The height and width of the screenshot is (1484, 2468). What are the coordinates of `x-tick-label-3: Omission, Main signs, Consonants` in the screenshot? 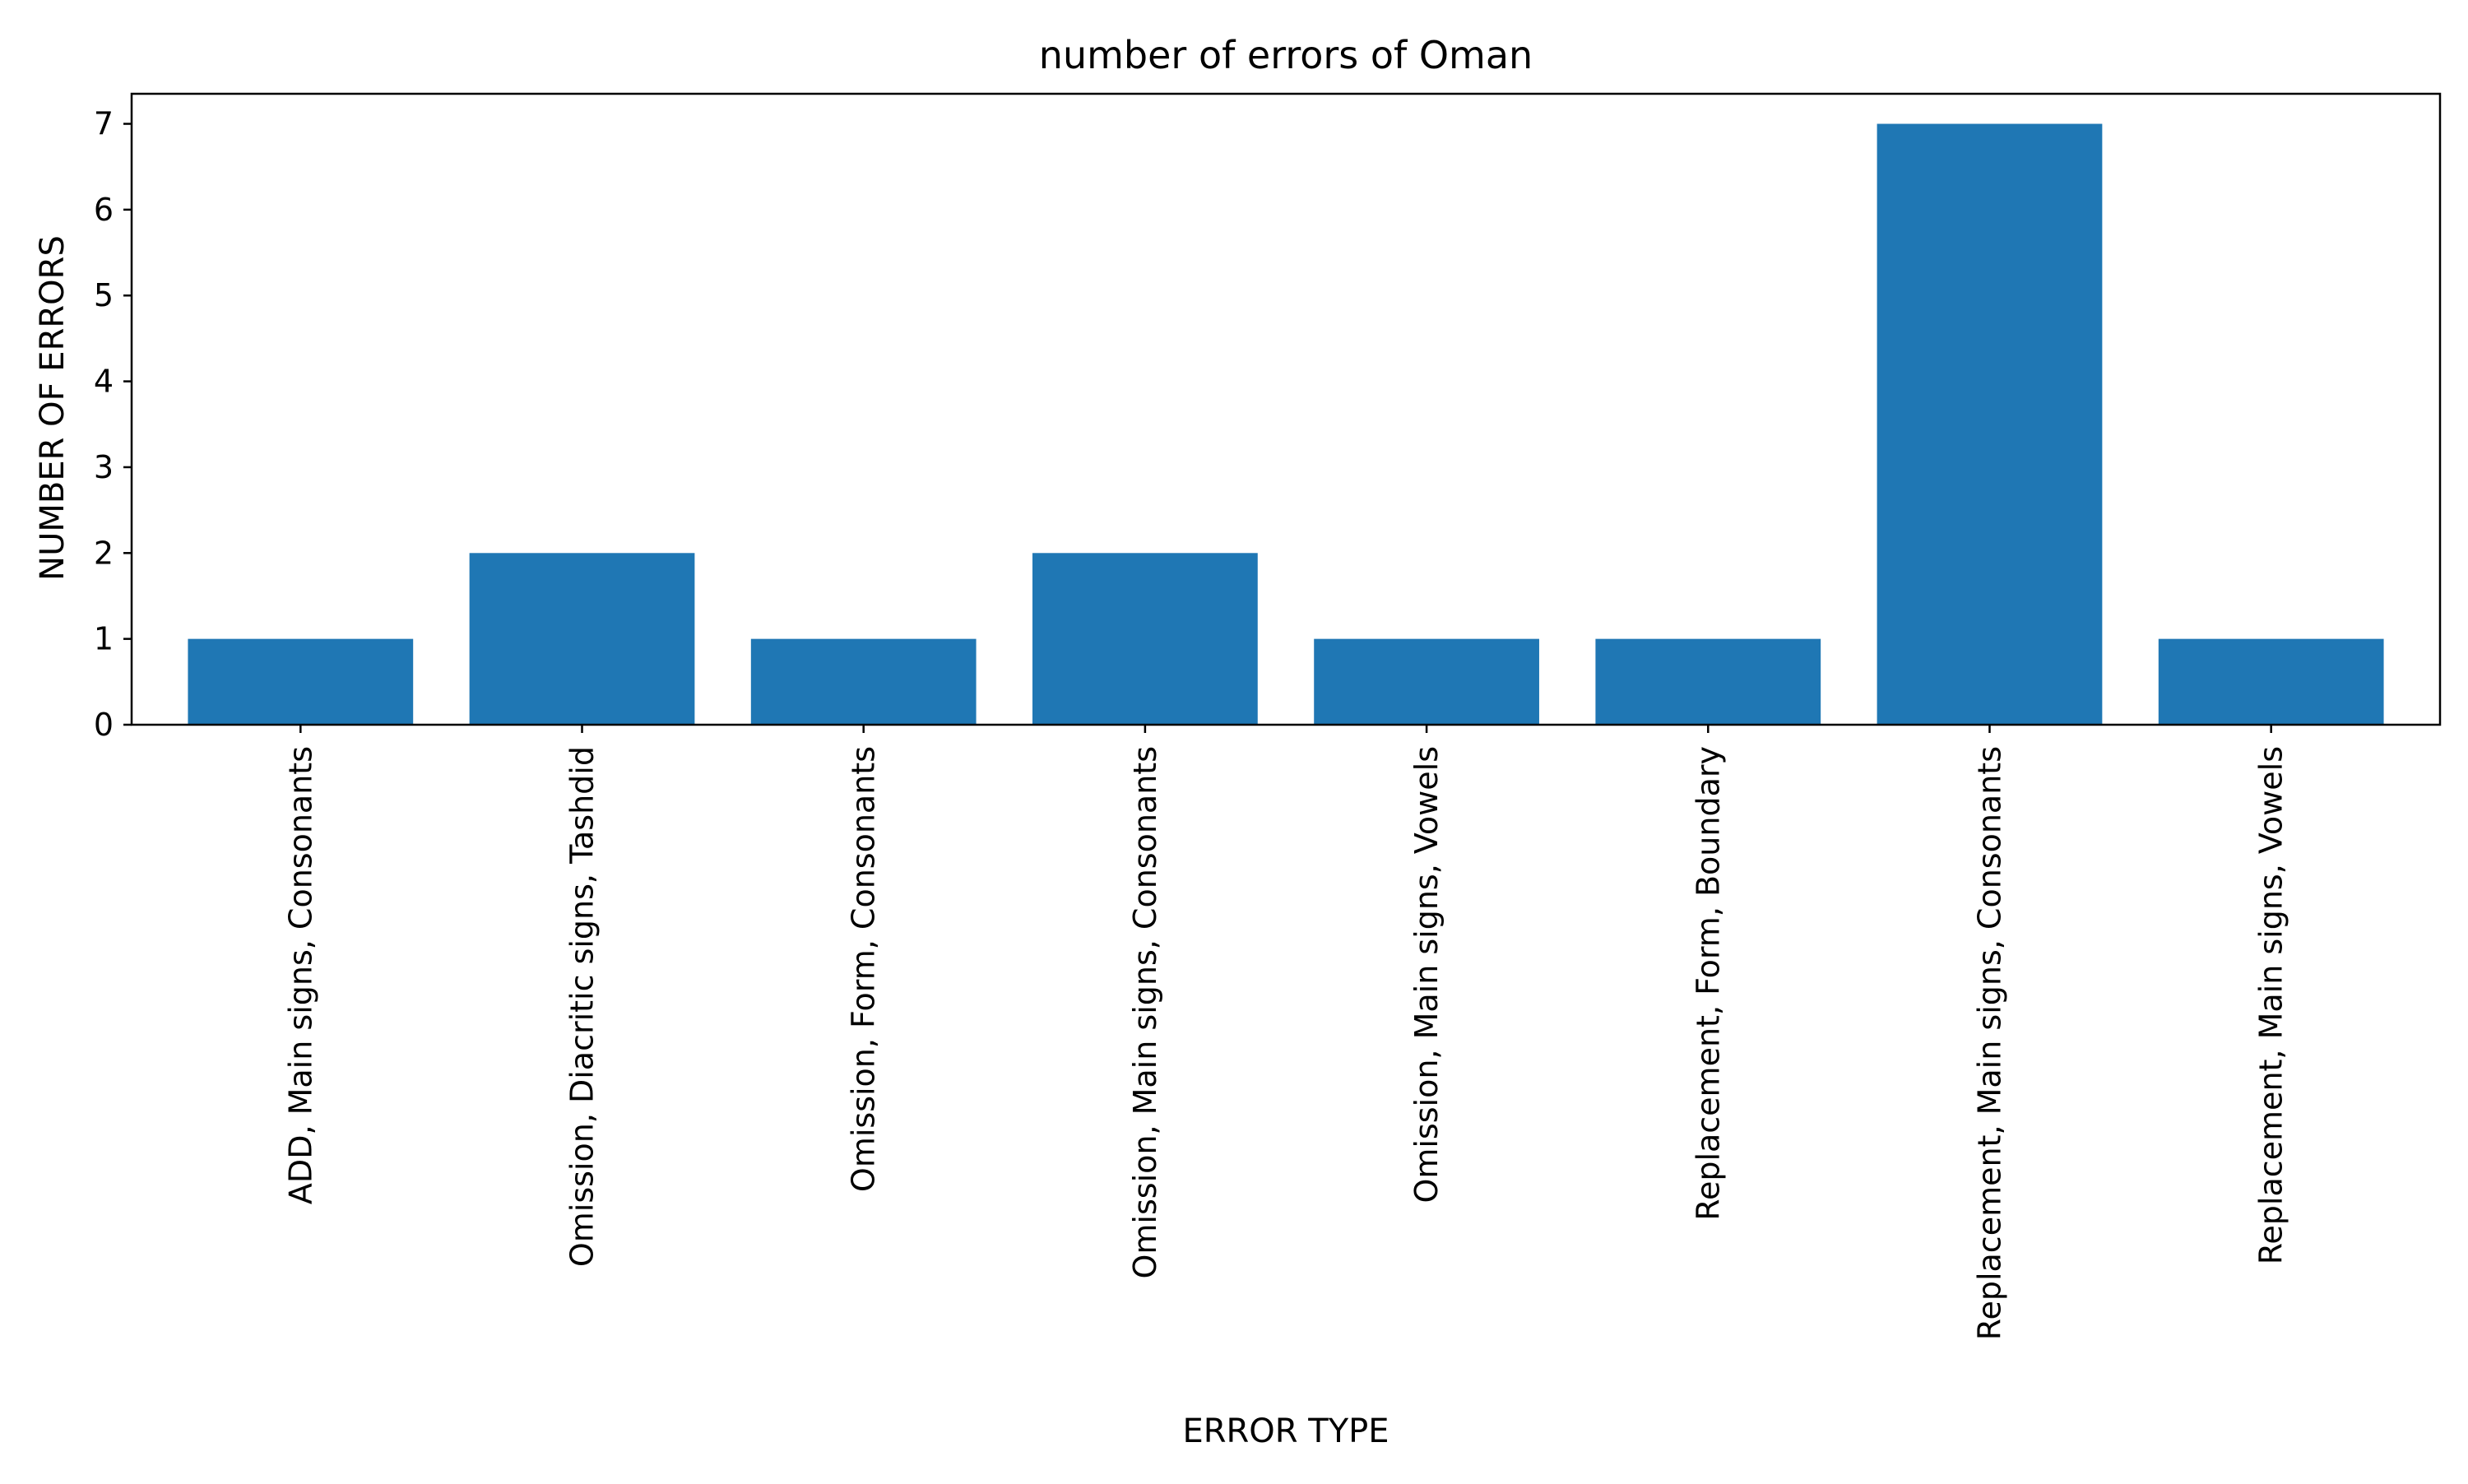 It's located at (1145, 1013).